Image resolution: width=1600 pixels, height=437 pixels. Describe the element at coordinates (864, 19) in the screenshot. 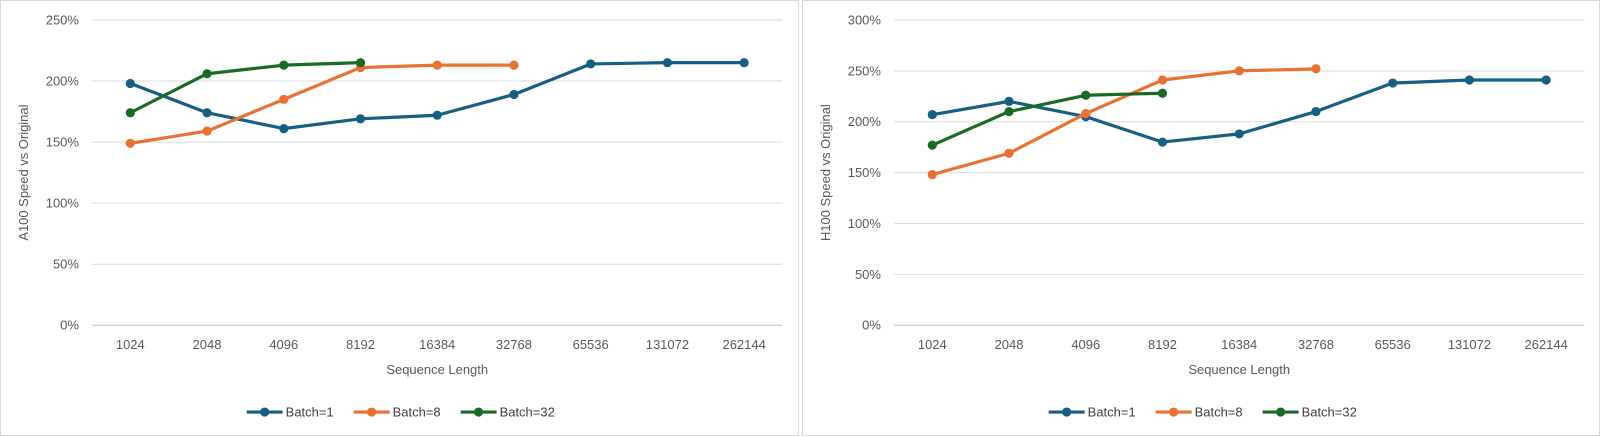

I see `y-tick-label: 300%` at that location.